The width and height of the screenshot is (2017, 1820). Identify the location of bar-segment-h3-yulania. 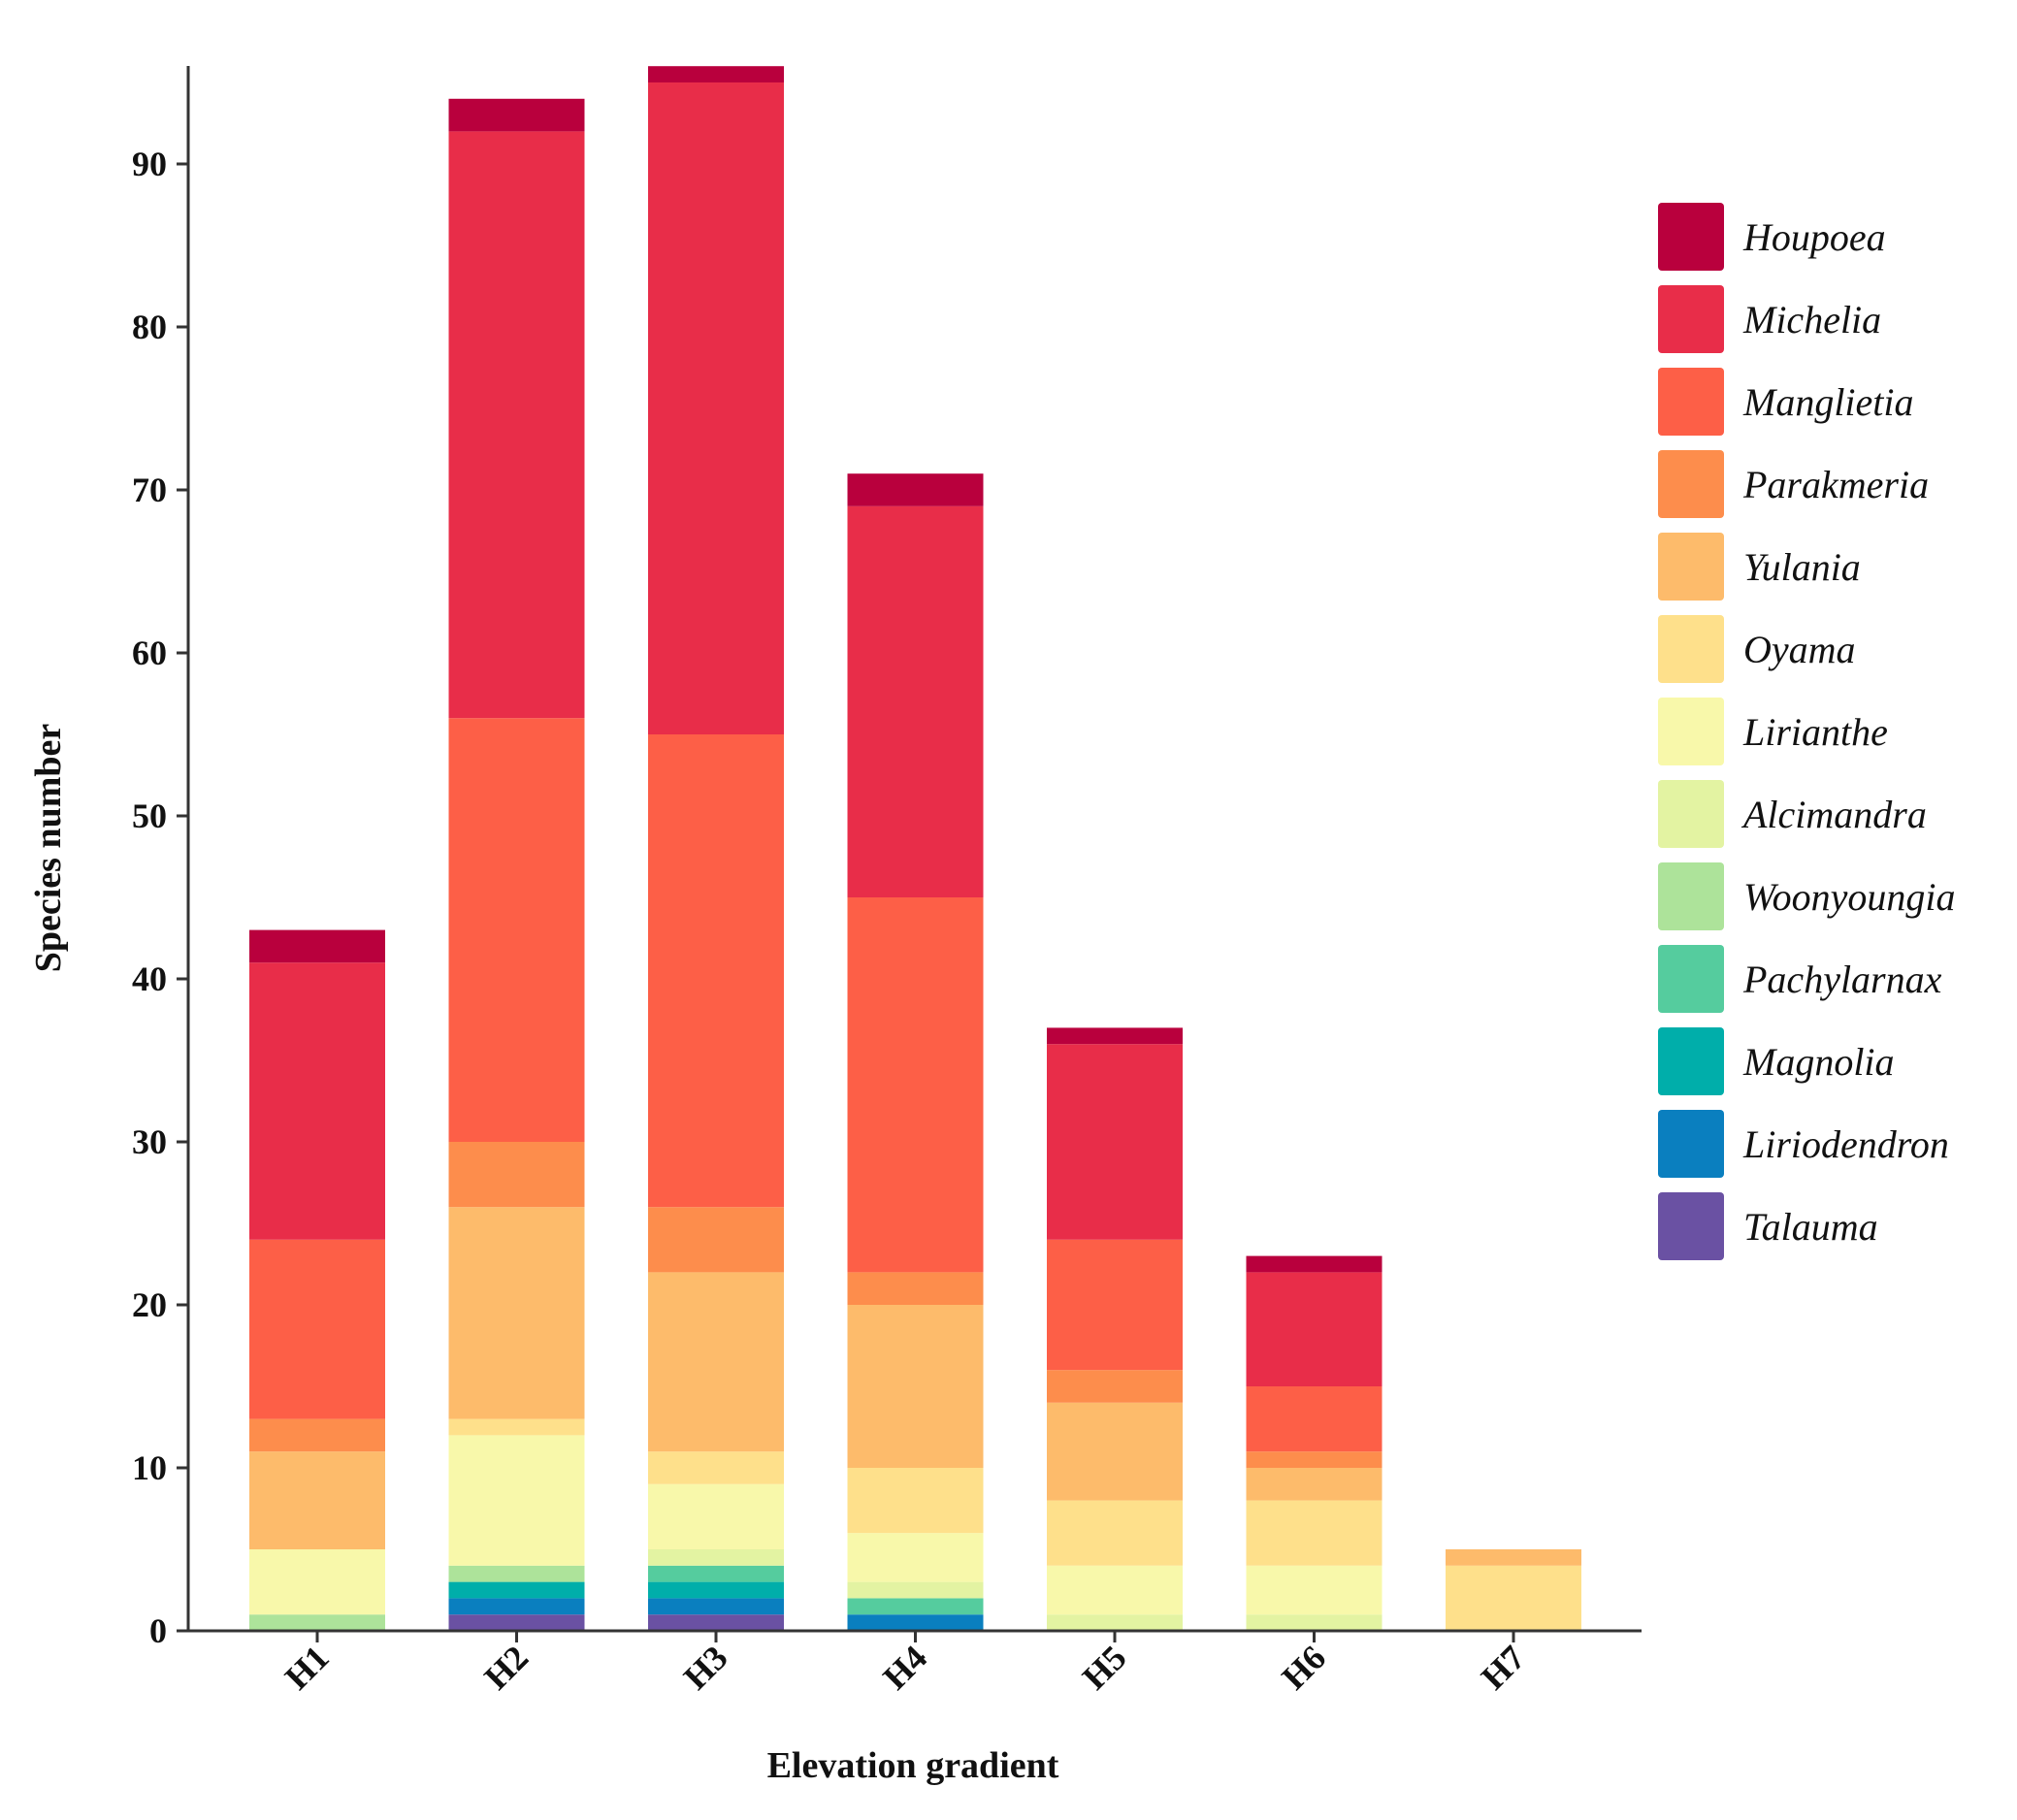
(716, 1362).